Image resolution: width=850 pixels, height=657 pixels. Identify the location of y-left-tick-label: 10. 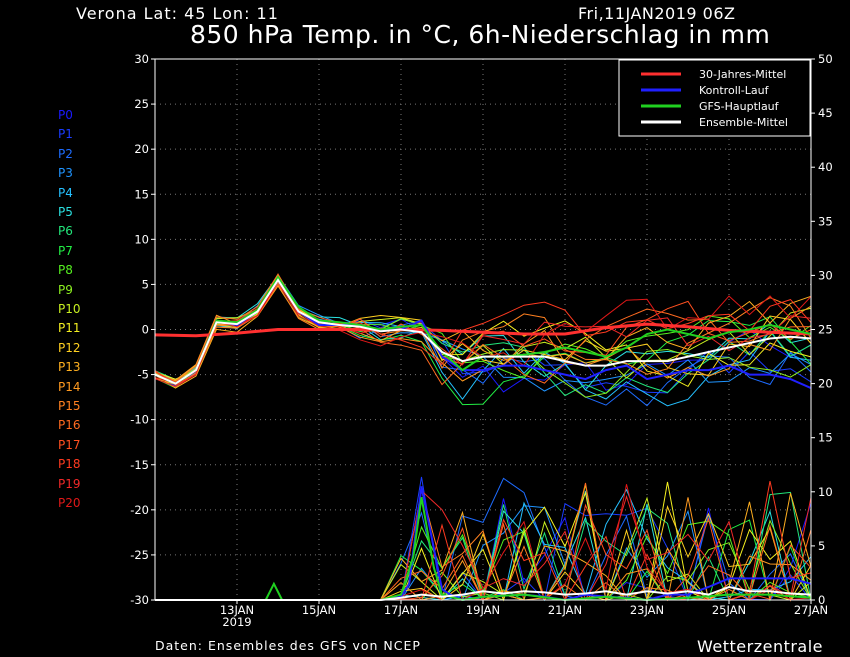
(141, 239).